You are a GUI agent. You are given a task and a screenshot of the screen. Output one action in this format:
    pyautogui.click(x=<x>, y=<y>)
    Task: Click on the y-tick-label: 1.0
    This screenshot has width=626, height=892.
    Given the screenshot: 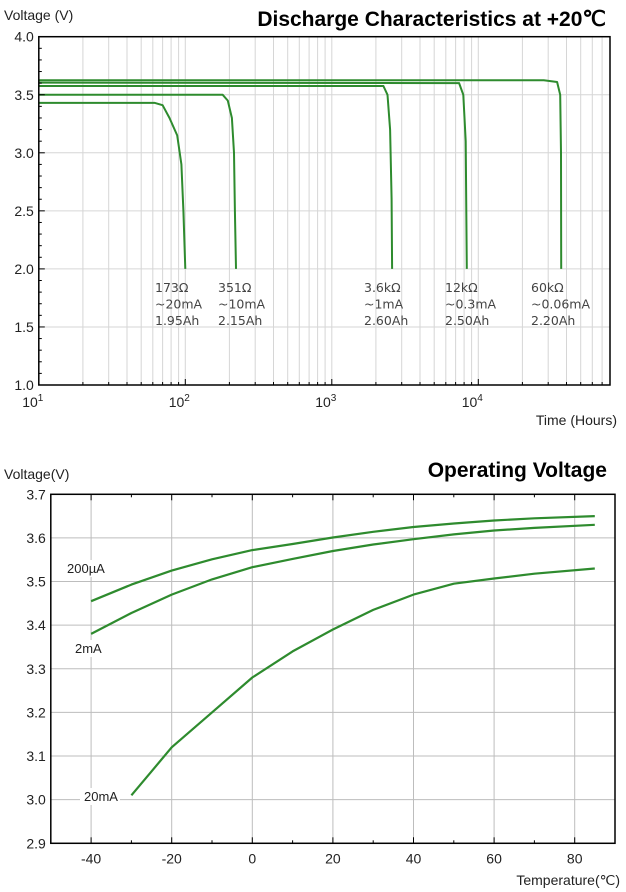 What is the action you would take?
    pyautogui.click(x=24, y=385)
    